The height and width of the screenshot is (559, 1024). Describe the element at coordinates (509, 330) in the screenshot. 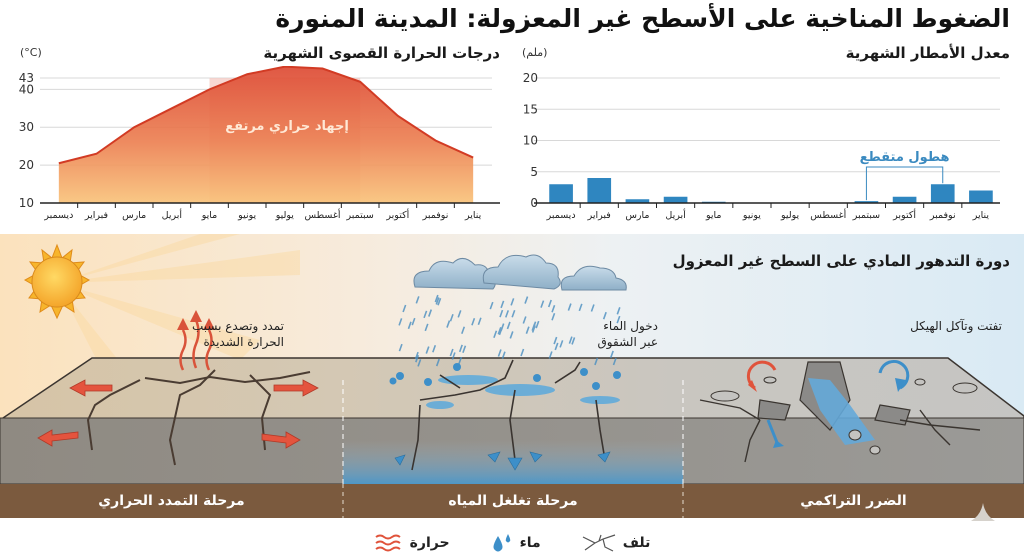

I see `rain-streaks` at that location.